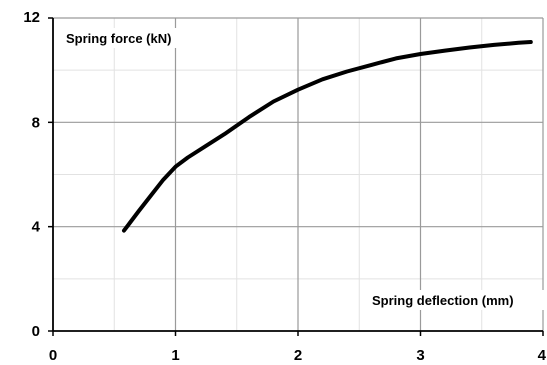  I want to click on x-axis-title-background, so click(456, 300).